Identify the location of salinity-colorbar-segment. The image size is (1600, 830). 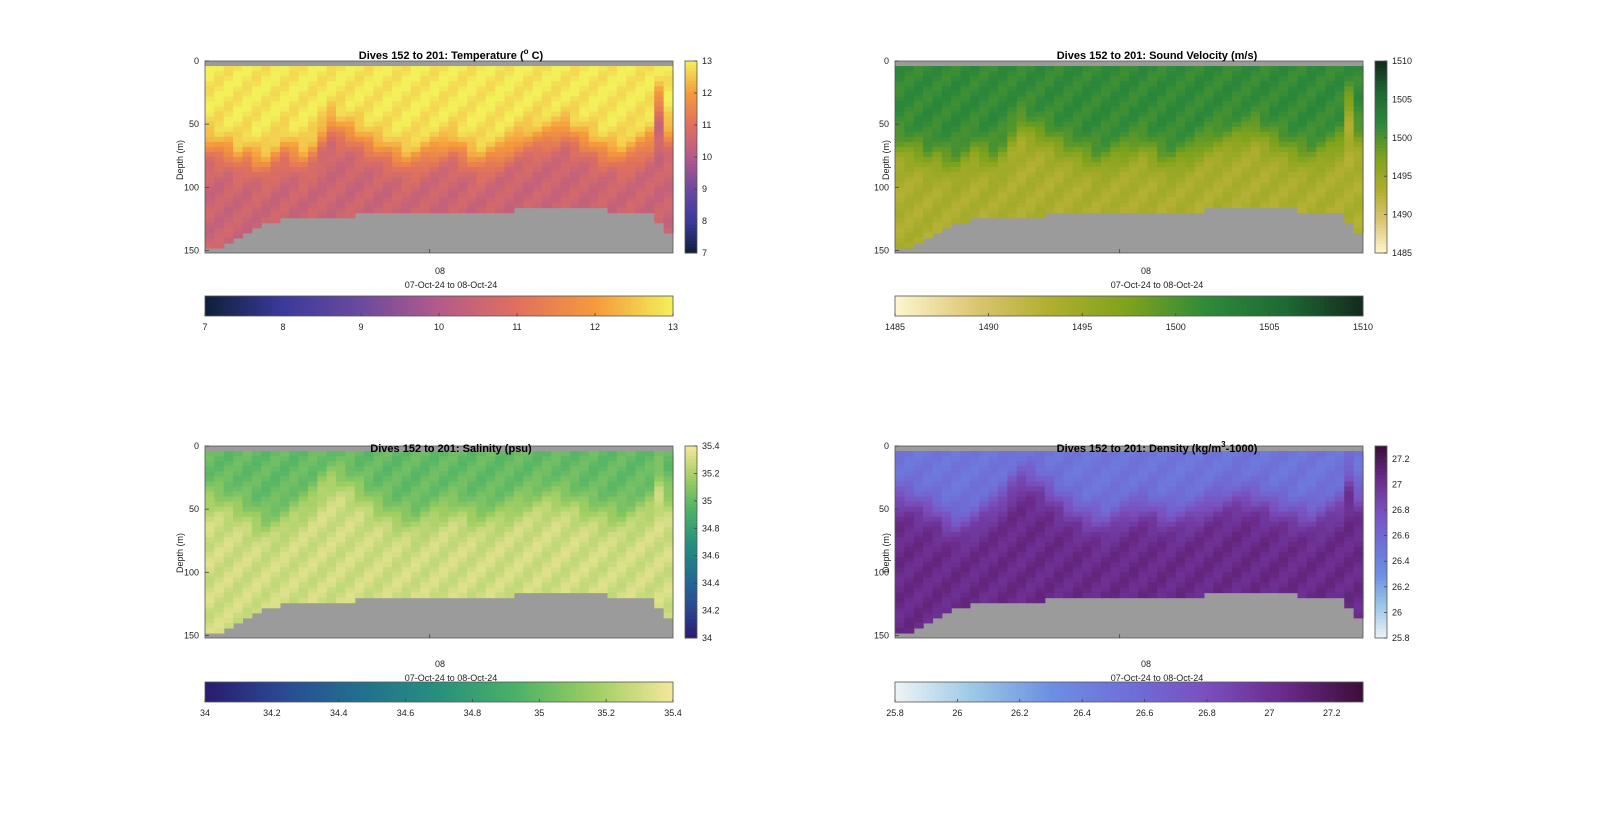
(691, 620).